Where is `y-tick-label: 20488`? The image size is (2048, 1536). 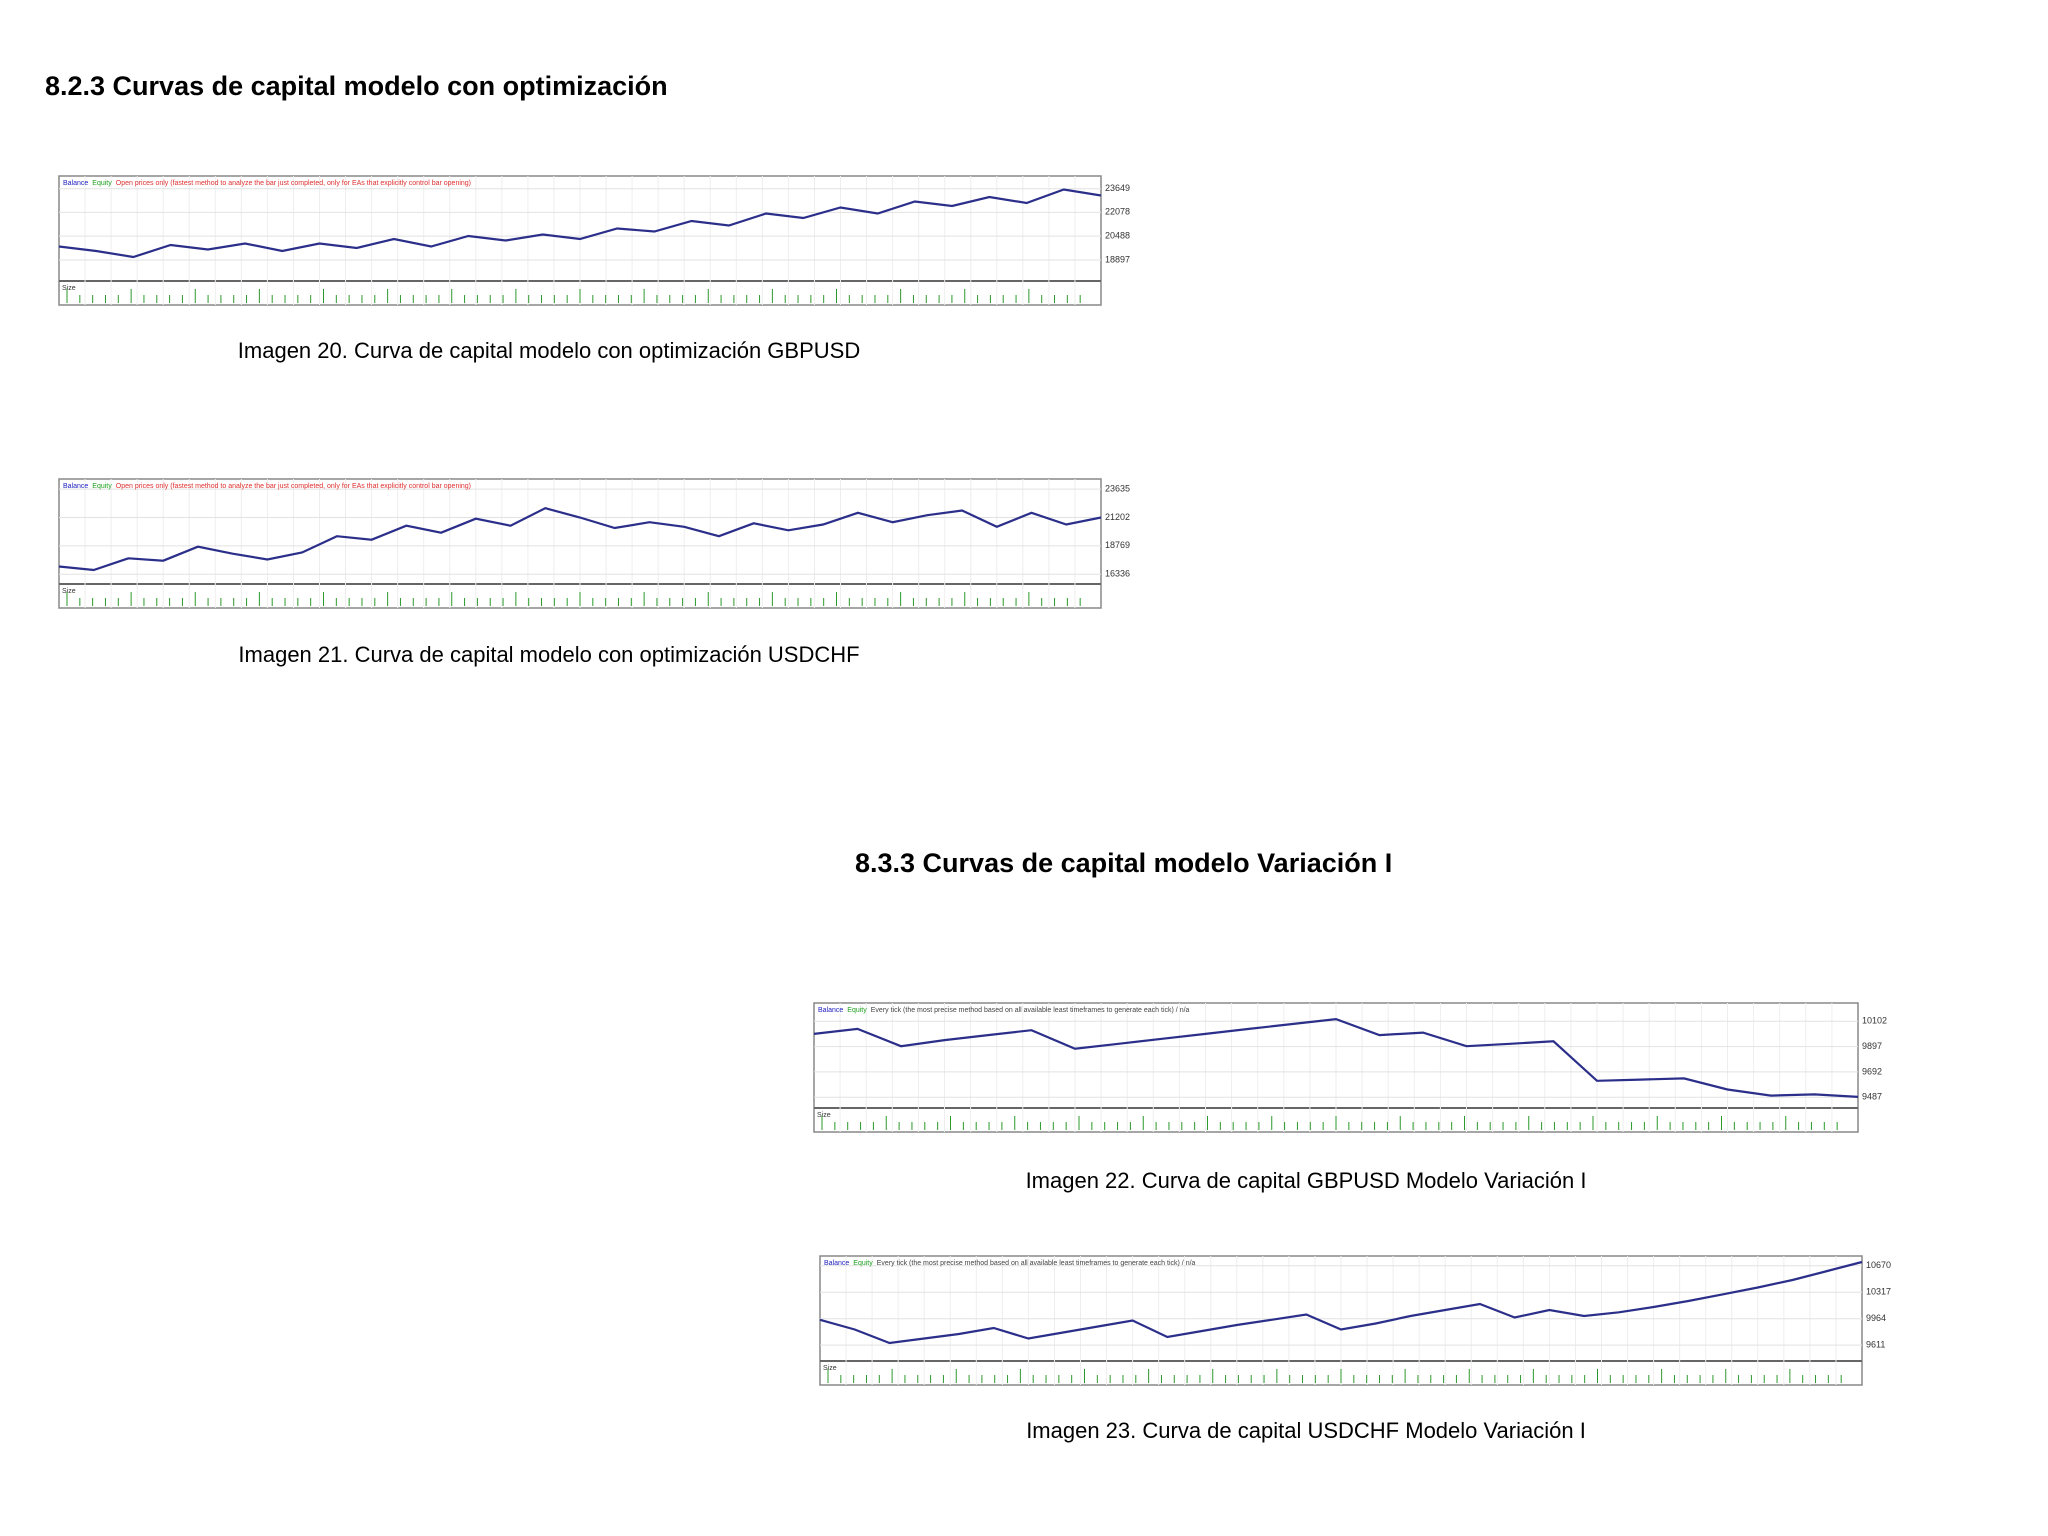
y-tick-label: 20488 is located at coordinates (1117, 236).